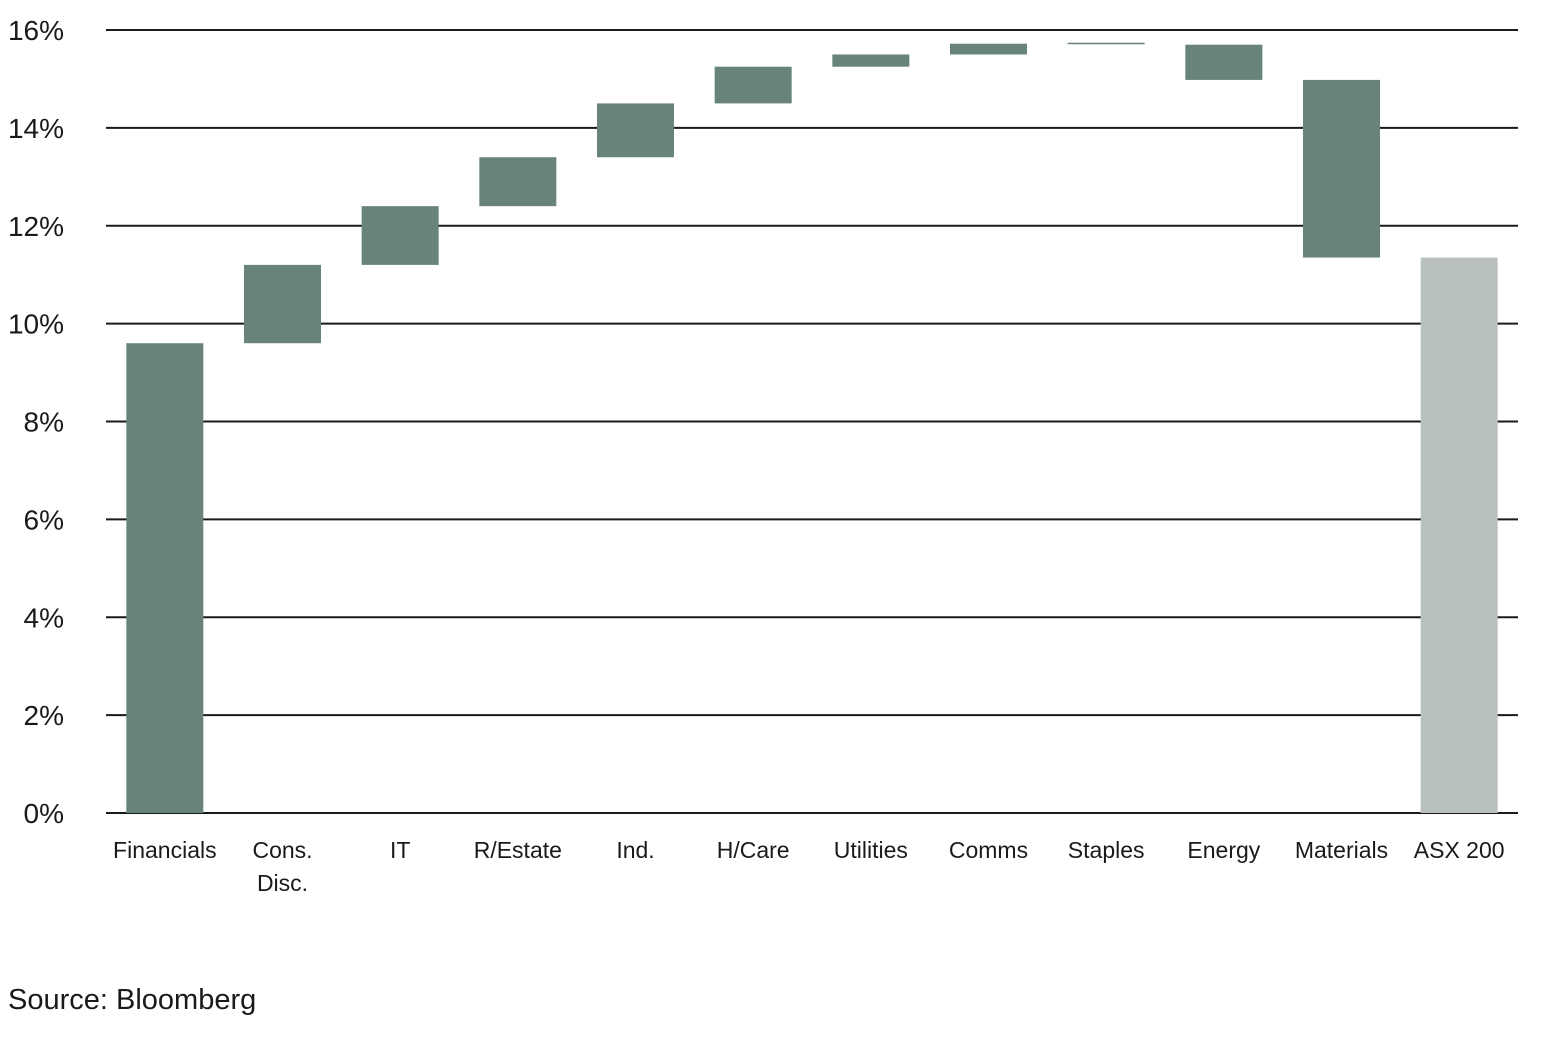 The width and height of the screenshot is (1542, 1044). Describe the element at coordinates (36, 128) in the screenshot. I see `y-tick-label: 14%` at that location.